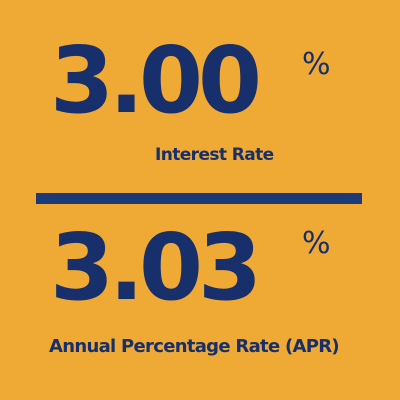  What do you see at coordinates (194, 346) in the screenshot?
I see `apr-label: Annual Percentage Rate (APR)` at bounding box center [194, 346].